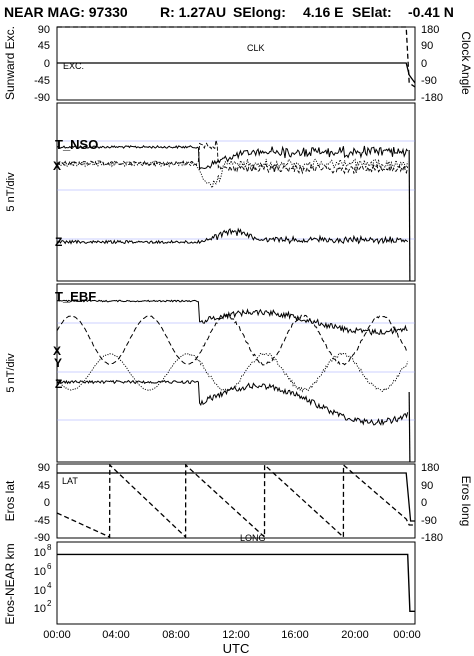  I want to click on x-tick-0800: 08:00, so click(176, 635).